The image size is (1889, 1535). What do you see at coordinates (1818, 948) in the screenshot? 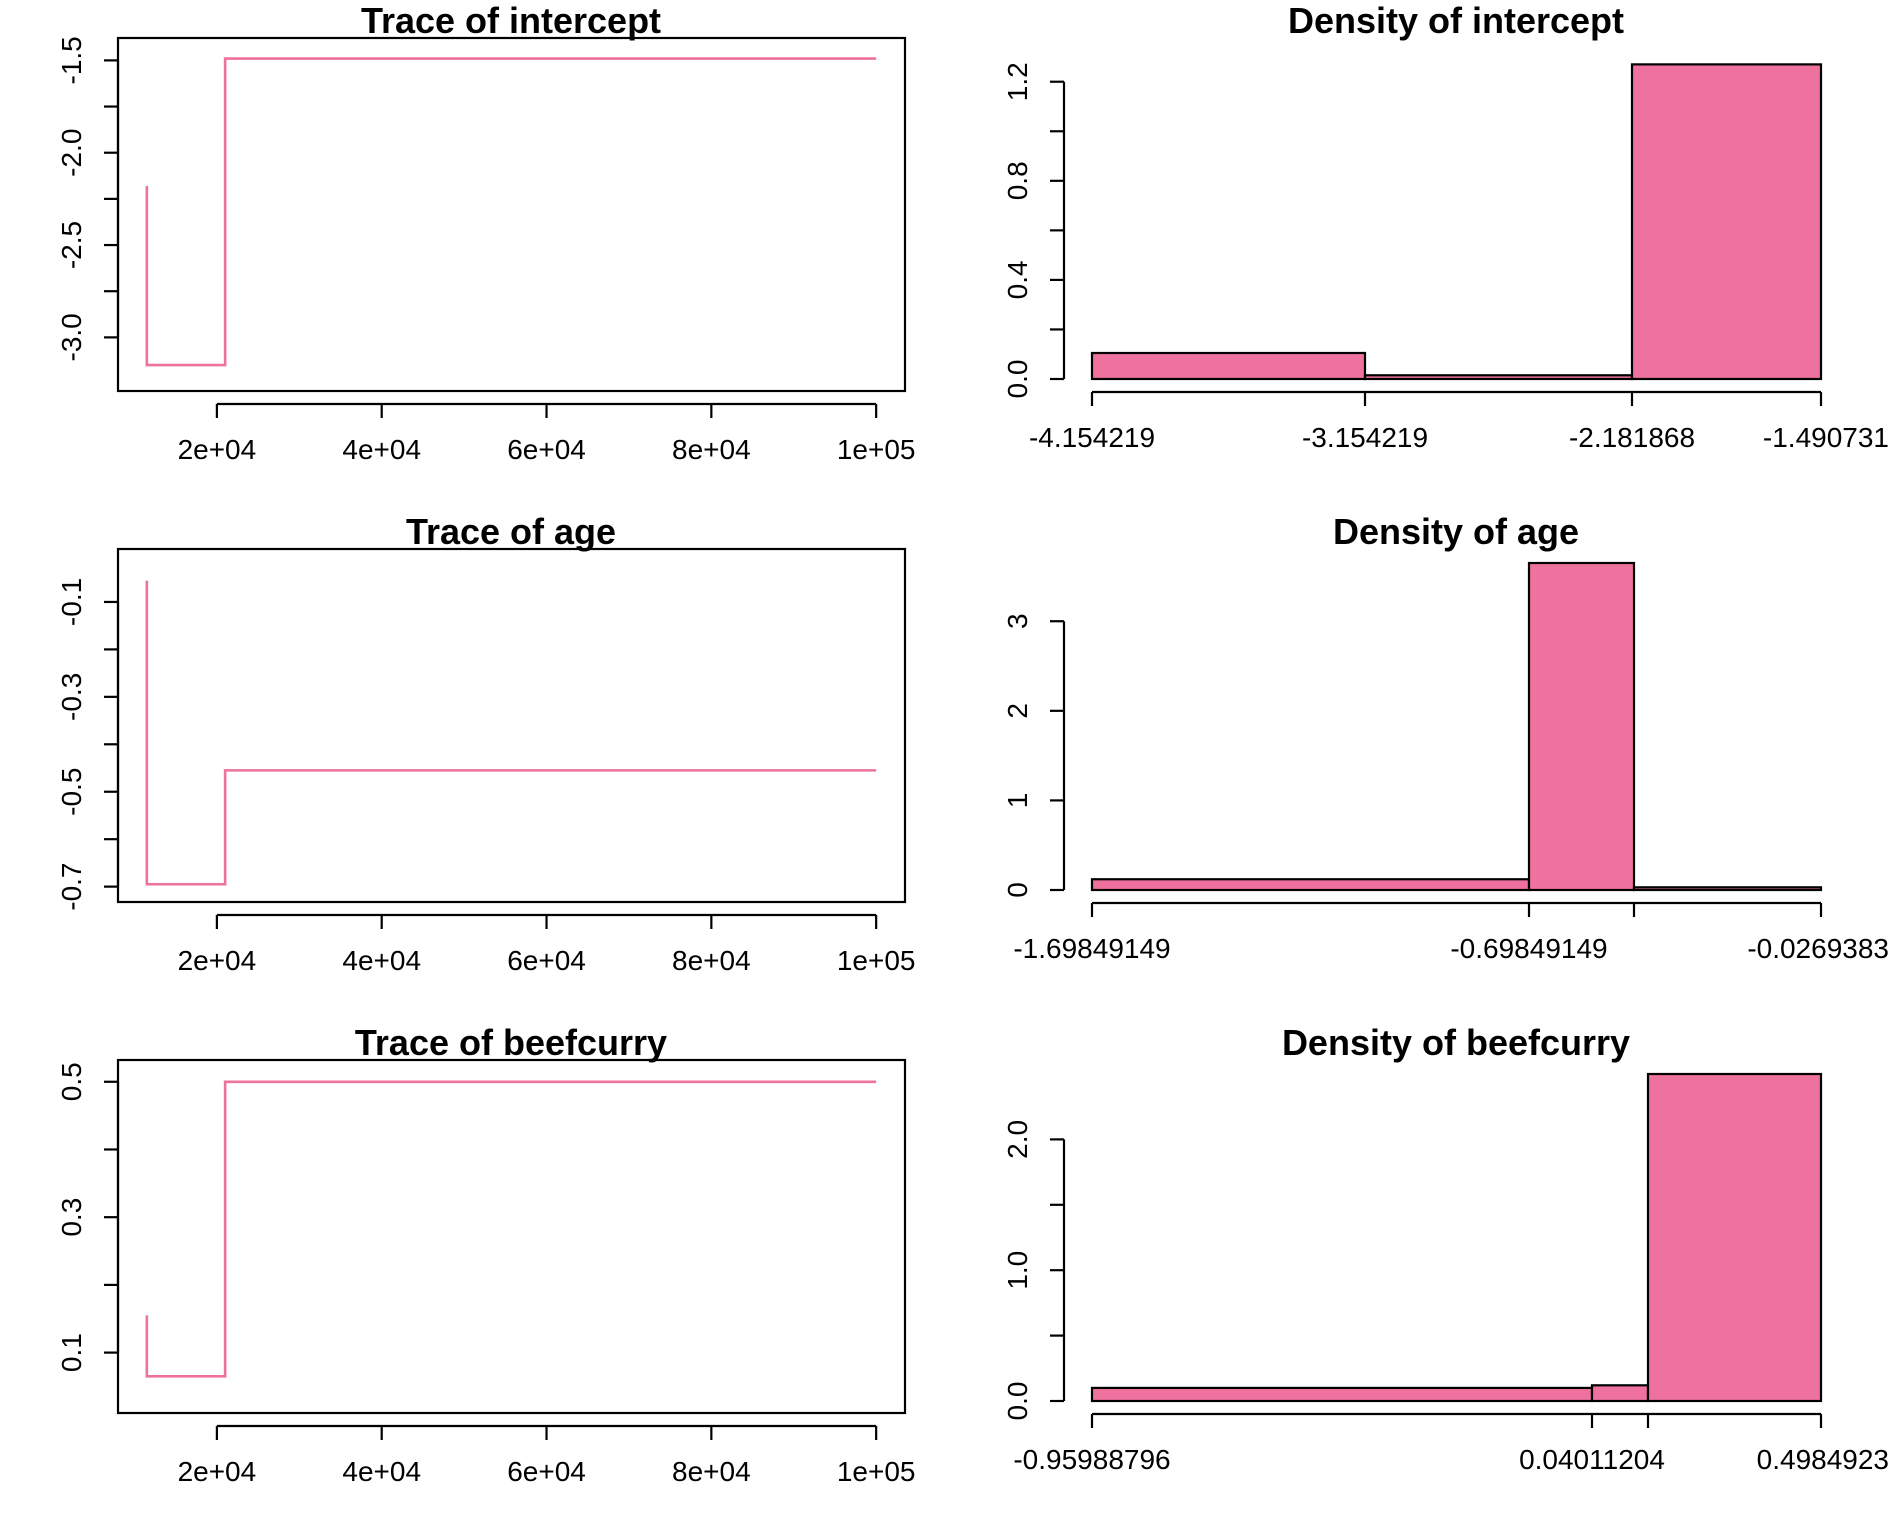
I see `x-tick-label: -0.0269383` at bounding box center [1818, 948].